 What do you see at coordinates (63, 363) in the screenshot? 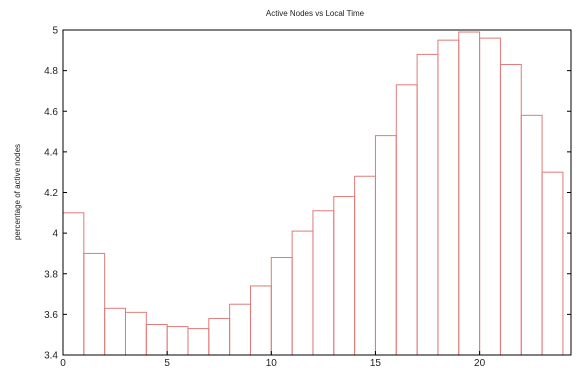
I see `x-tick-label: 0` at bounding box center [63, 363].